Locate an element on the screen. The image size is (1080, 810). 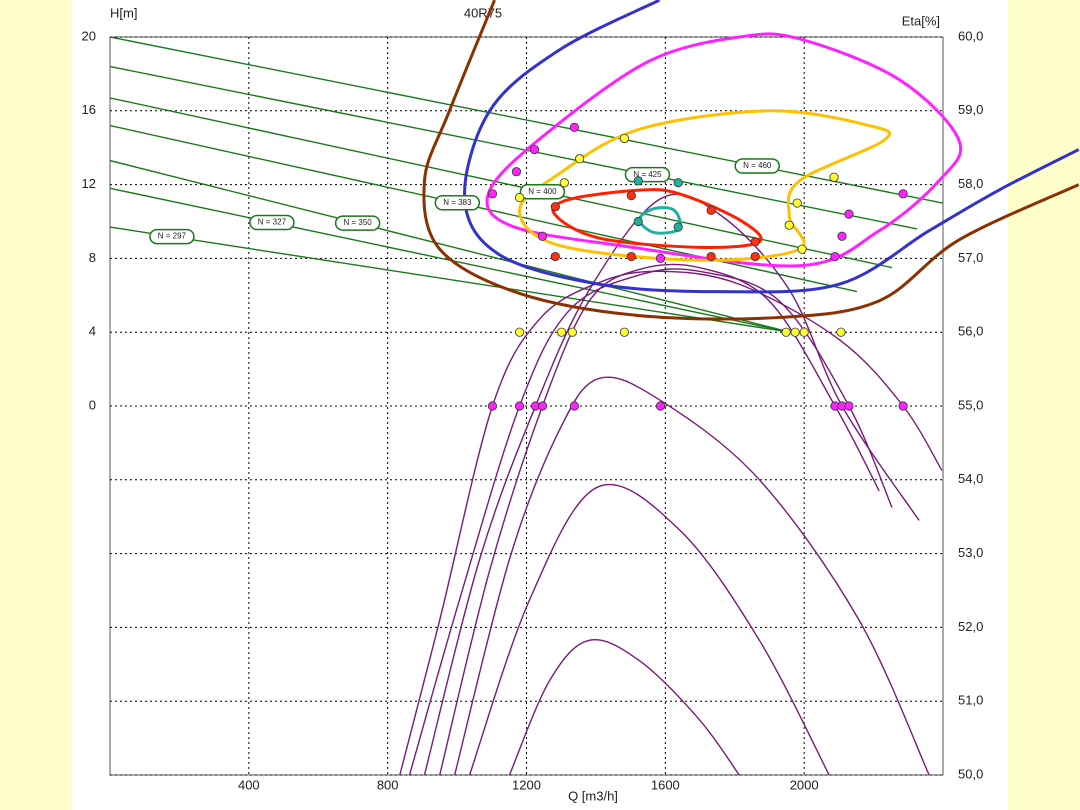
x-tick-label: 1200 is located at coordinates (526, 784).